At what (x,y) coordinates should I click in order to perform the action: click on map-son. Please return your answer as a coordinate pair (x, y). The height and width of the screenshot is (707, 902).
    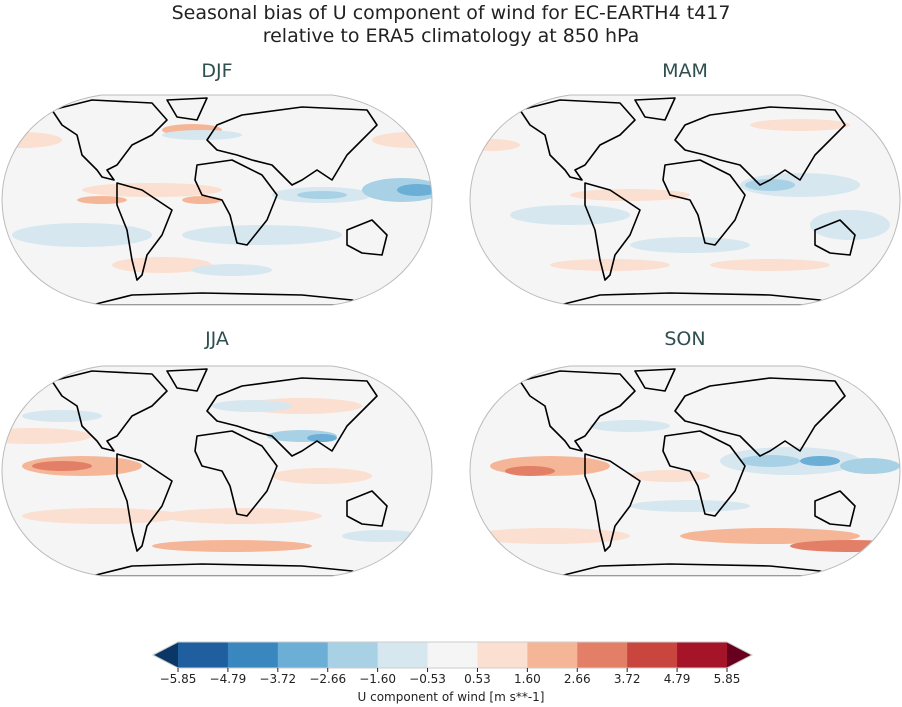
    Looking at the image, I should click on (685, 471).